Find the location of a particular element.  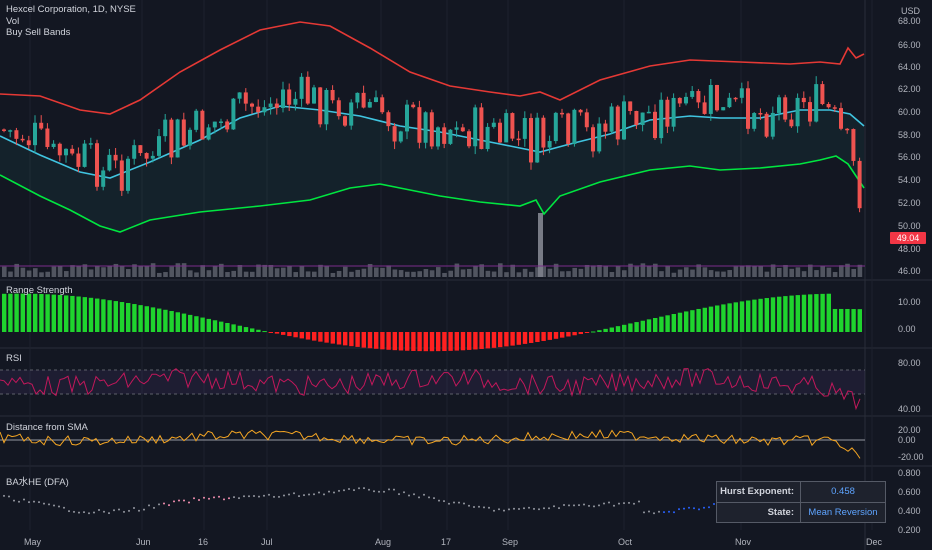

hurst-title: BA水HE (DFA) is located at coordinates (37, 482).